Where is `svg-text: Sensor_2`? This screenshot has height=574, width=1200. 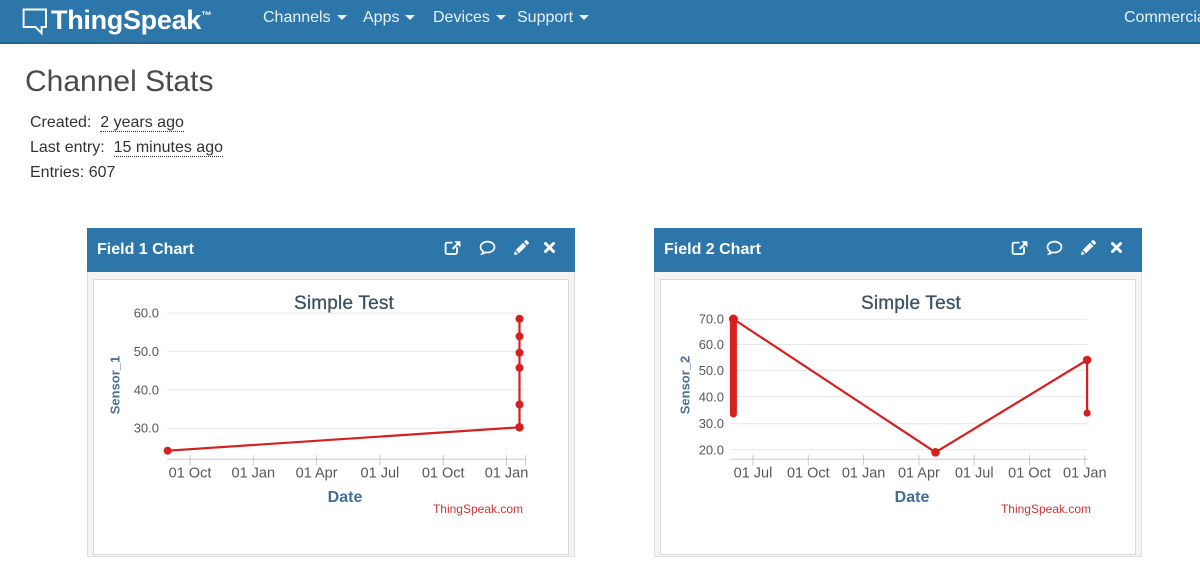 svg-text: Sensor_2 is located at coordinates (685, 385).